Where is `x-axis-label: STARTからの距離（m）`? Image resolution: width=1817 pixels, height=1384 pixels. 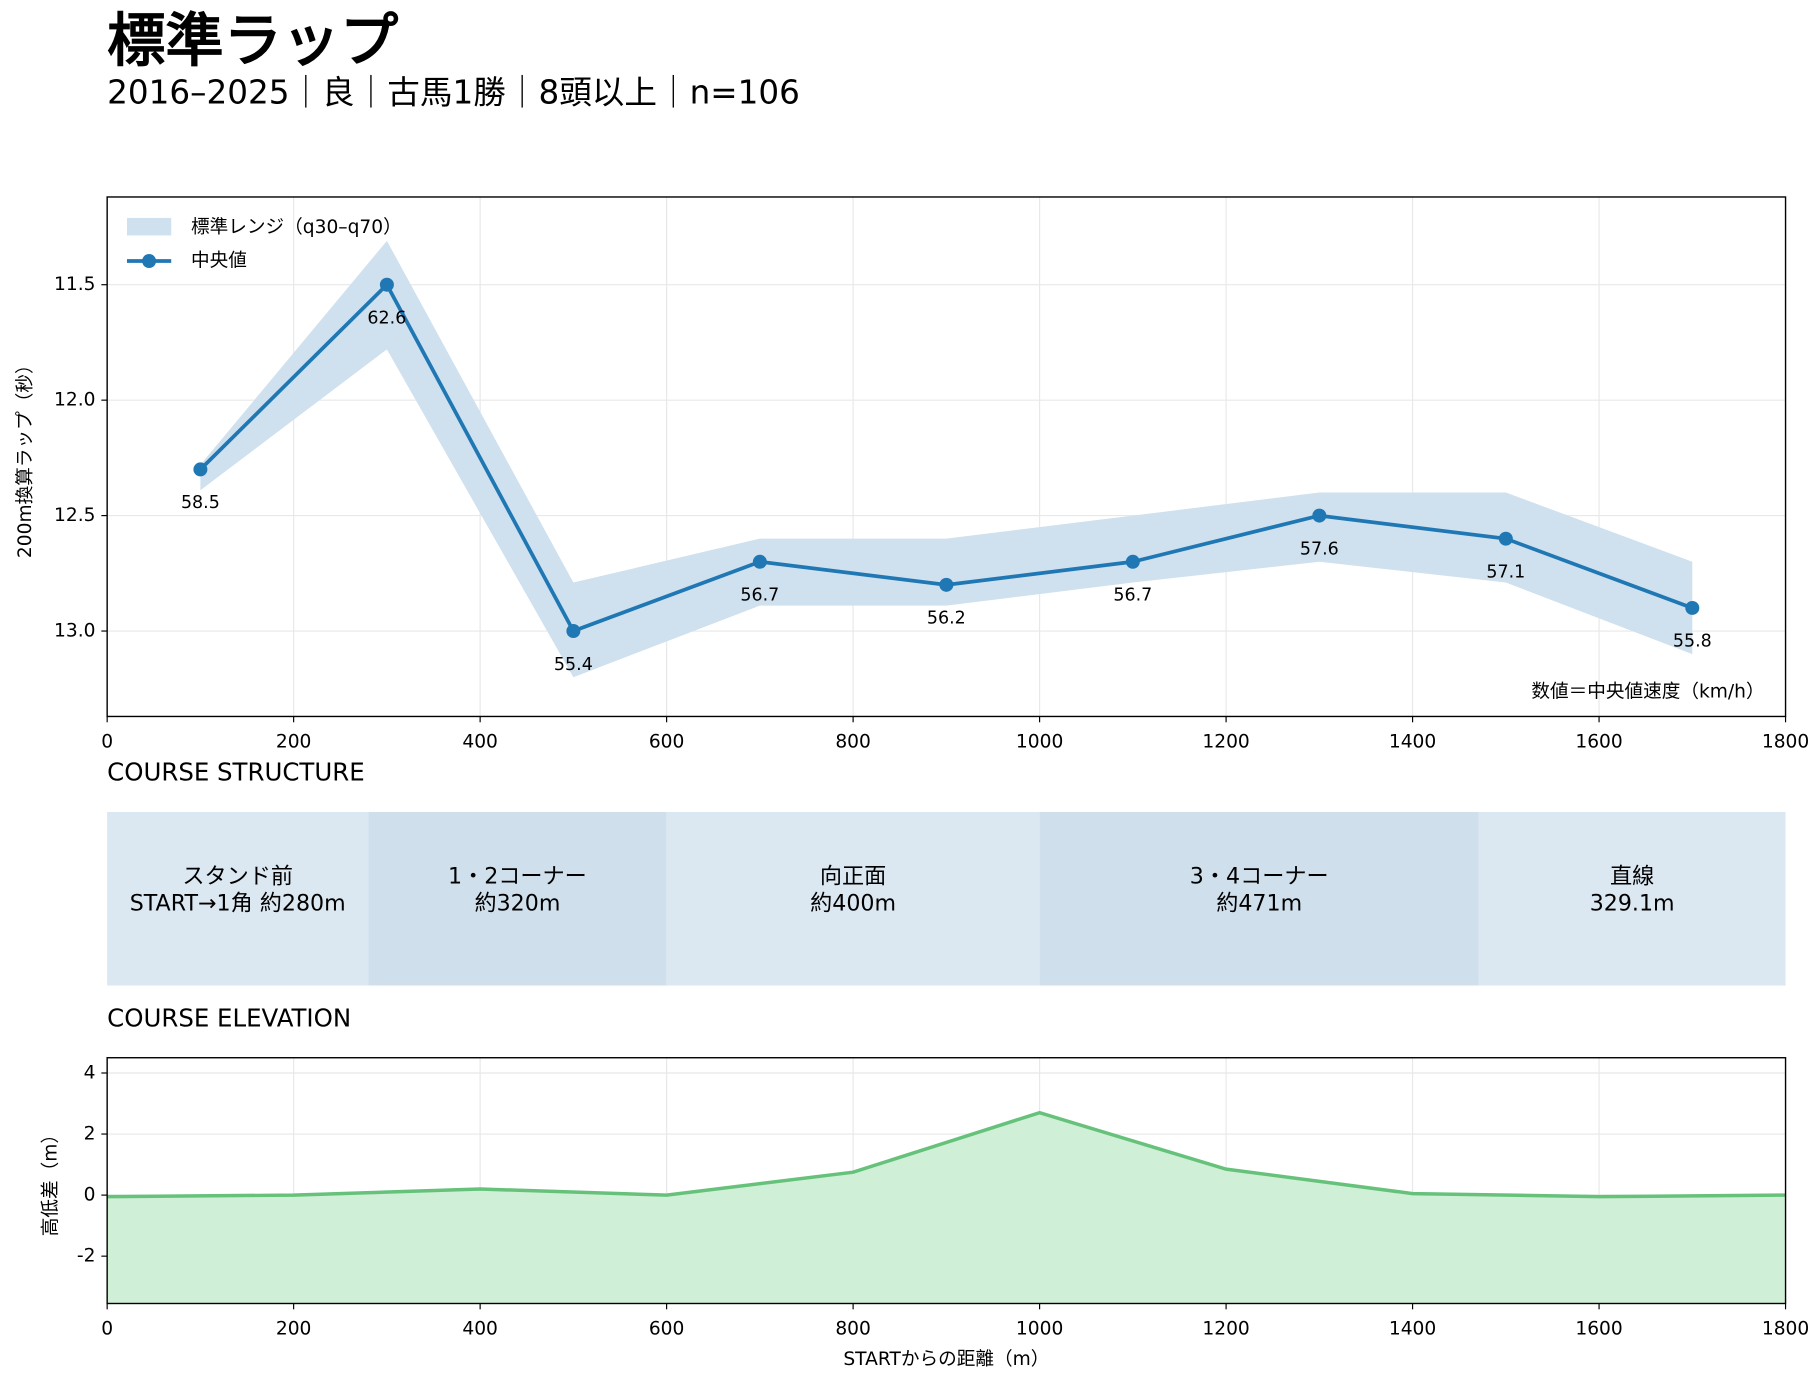 x-axis-label: STARTからの距離（m） is located at coordinates (946, 1359).